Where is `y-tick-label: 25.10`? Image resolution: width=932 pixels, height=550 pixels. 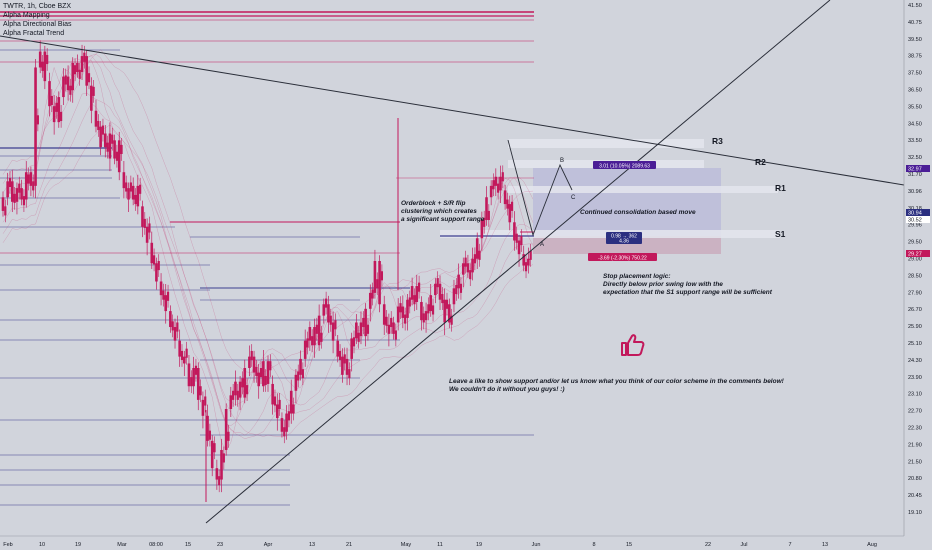
y-tick-label: 25.10 is located at coordinates (915, 344).